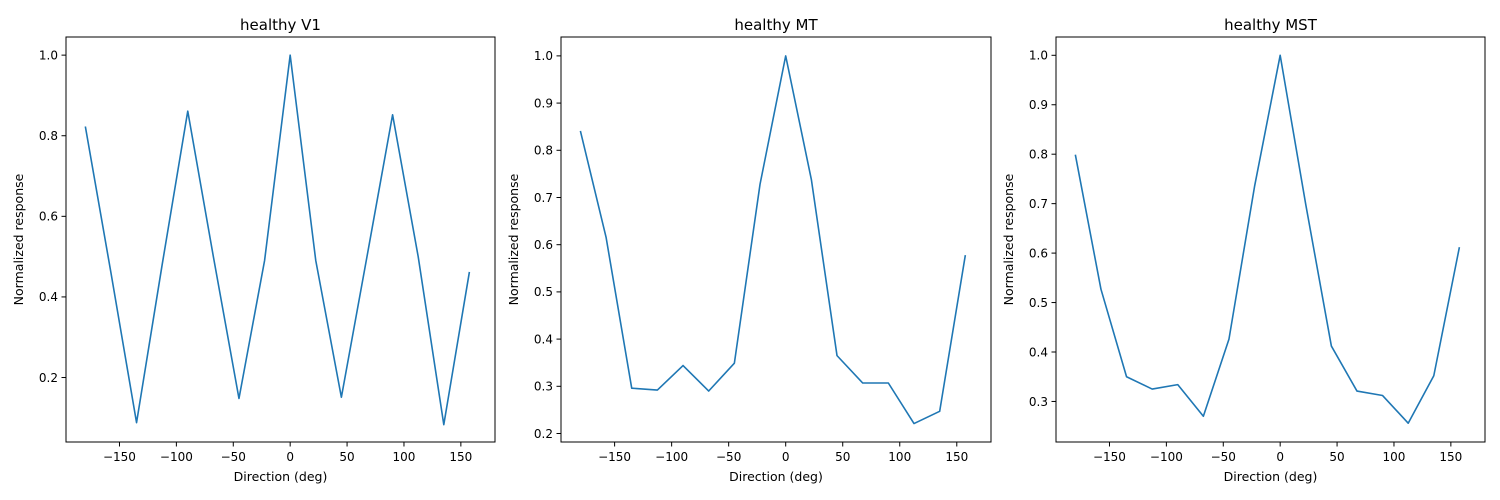  What do you see at coordinates (776, 25) in the screenshot?
I see `chart-title: healthy MT` at bounding box center [776, 25].